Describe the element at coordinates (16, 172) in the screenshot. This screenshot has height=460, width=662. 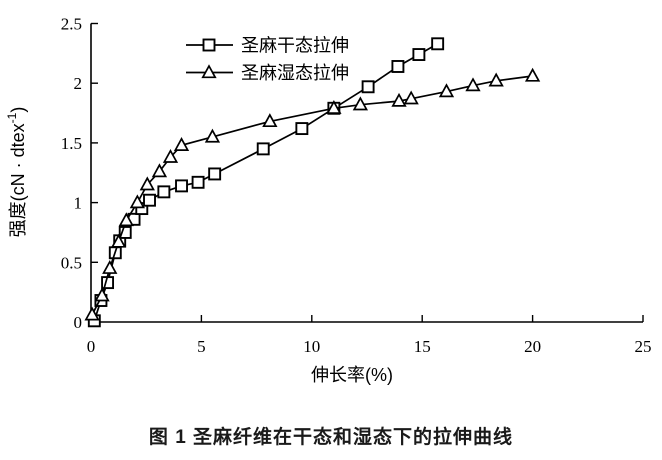
I see `y-axis-title: 强度(cN · dtex-1)` at that location.